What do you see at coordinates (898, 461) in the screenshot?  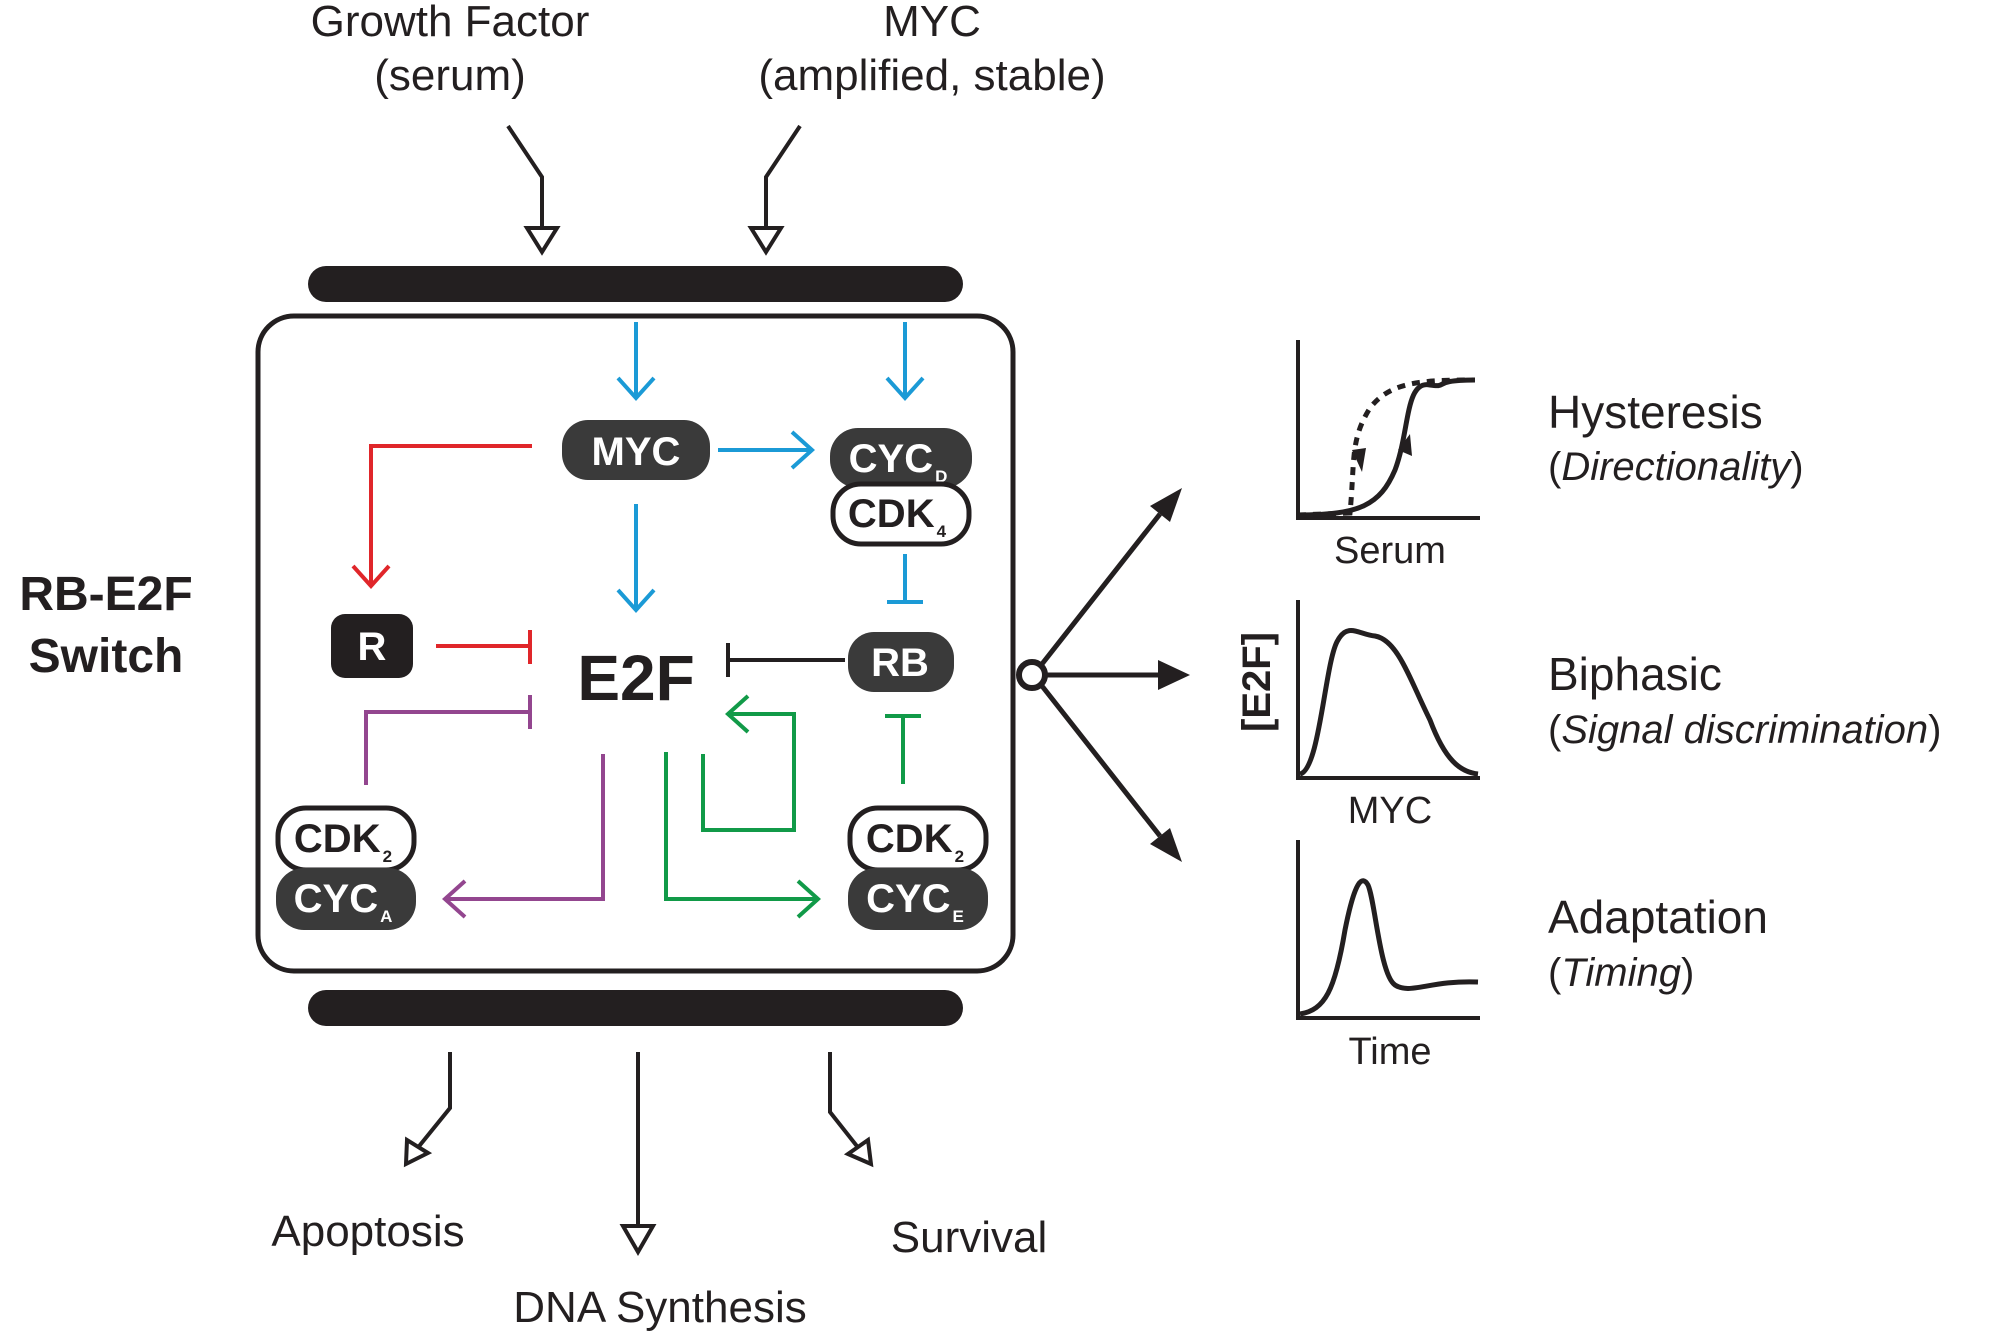 I see `cycd-label: CYC D` at bounding box center [898, 461].